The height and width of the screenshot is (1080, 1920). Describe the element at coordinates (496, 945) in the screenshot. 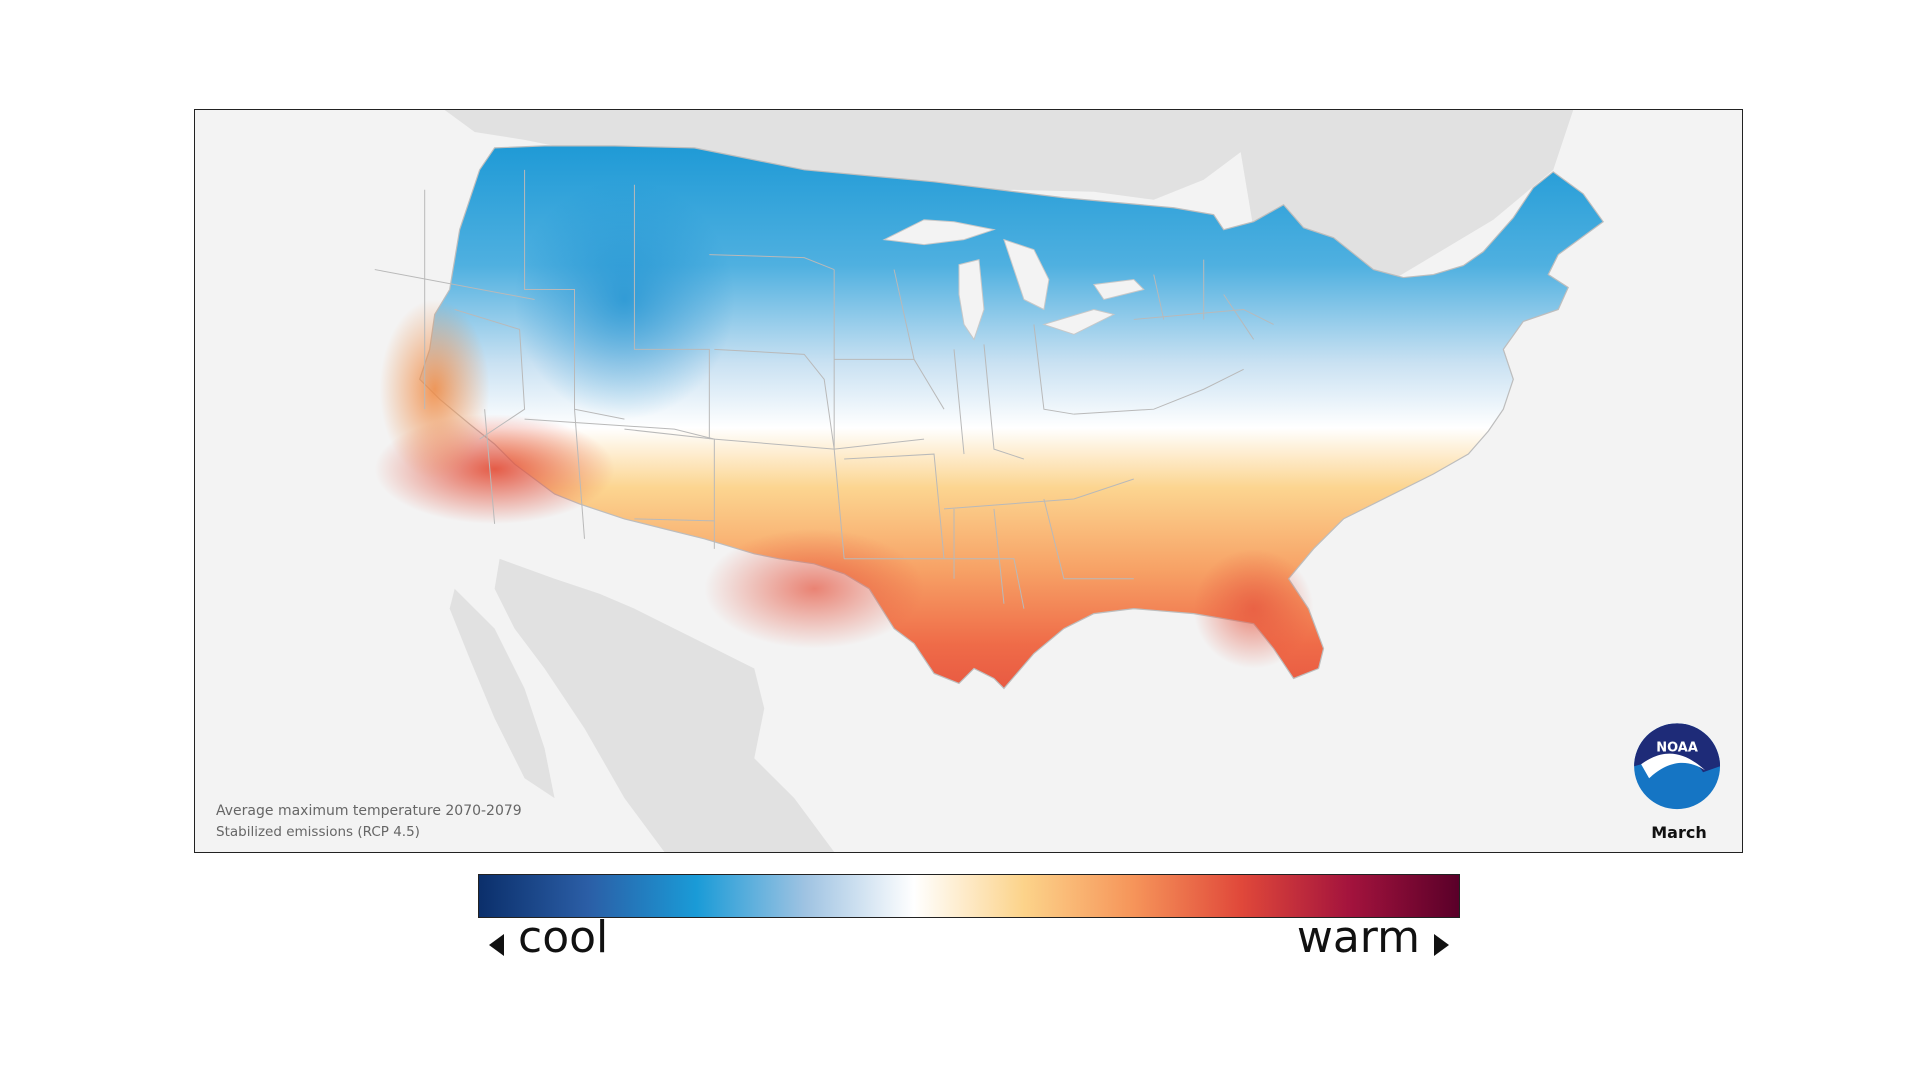

I see `arrow-left-icon` at that location.